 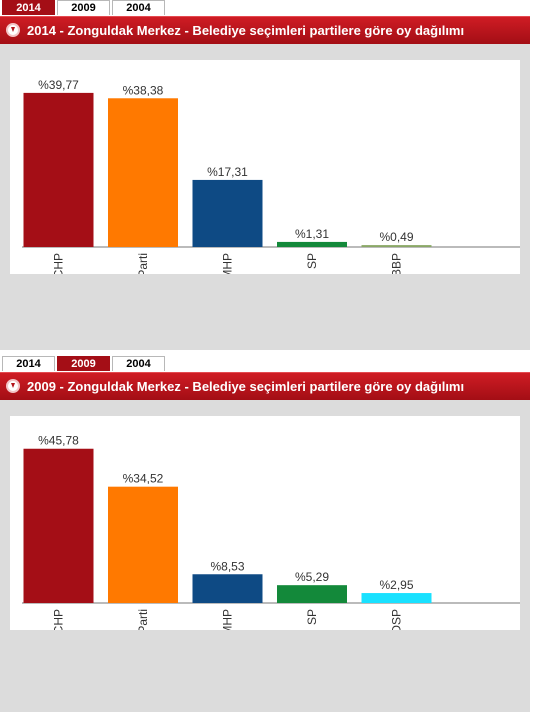 What do you see at coordinates (396, 585) in the screenshot?
I see `data-label: %2,95` at bounding box center [396, 585].